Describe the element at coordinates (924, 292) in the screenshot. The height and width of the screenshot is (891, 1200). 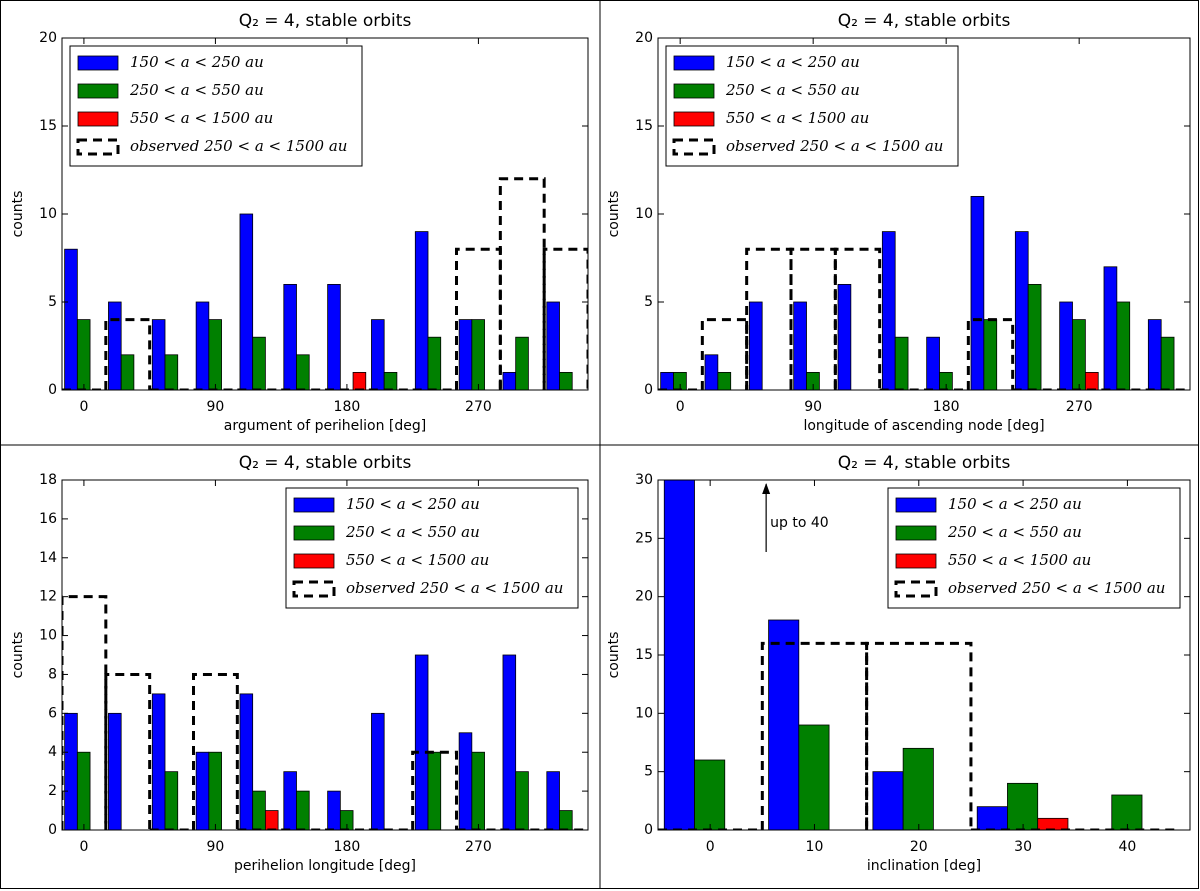
I see `plot-area` at that location.